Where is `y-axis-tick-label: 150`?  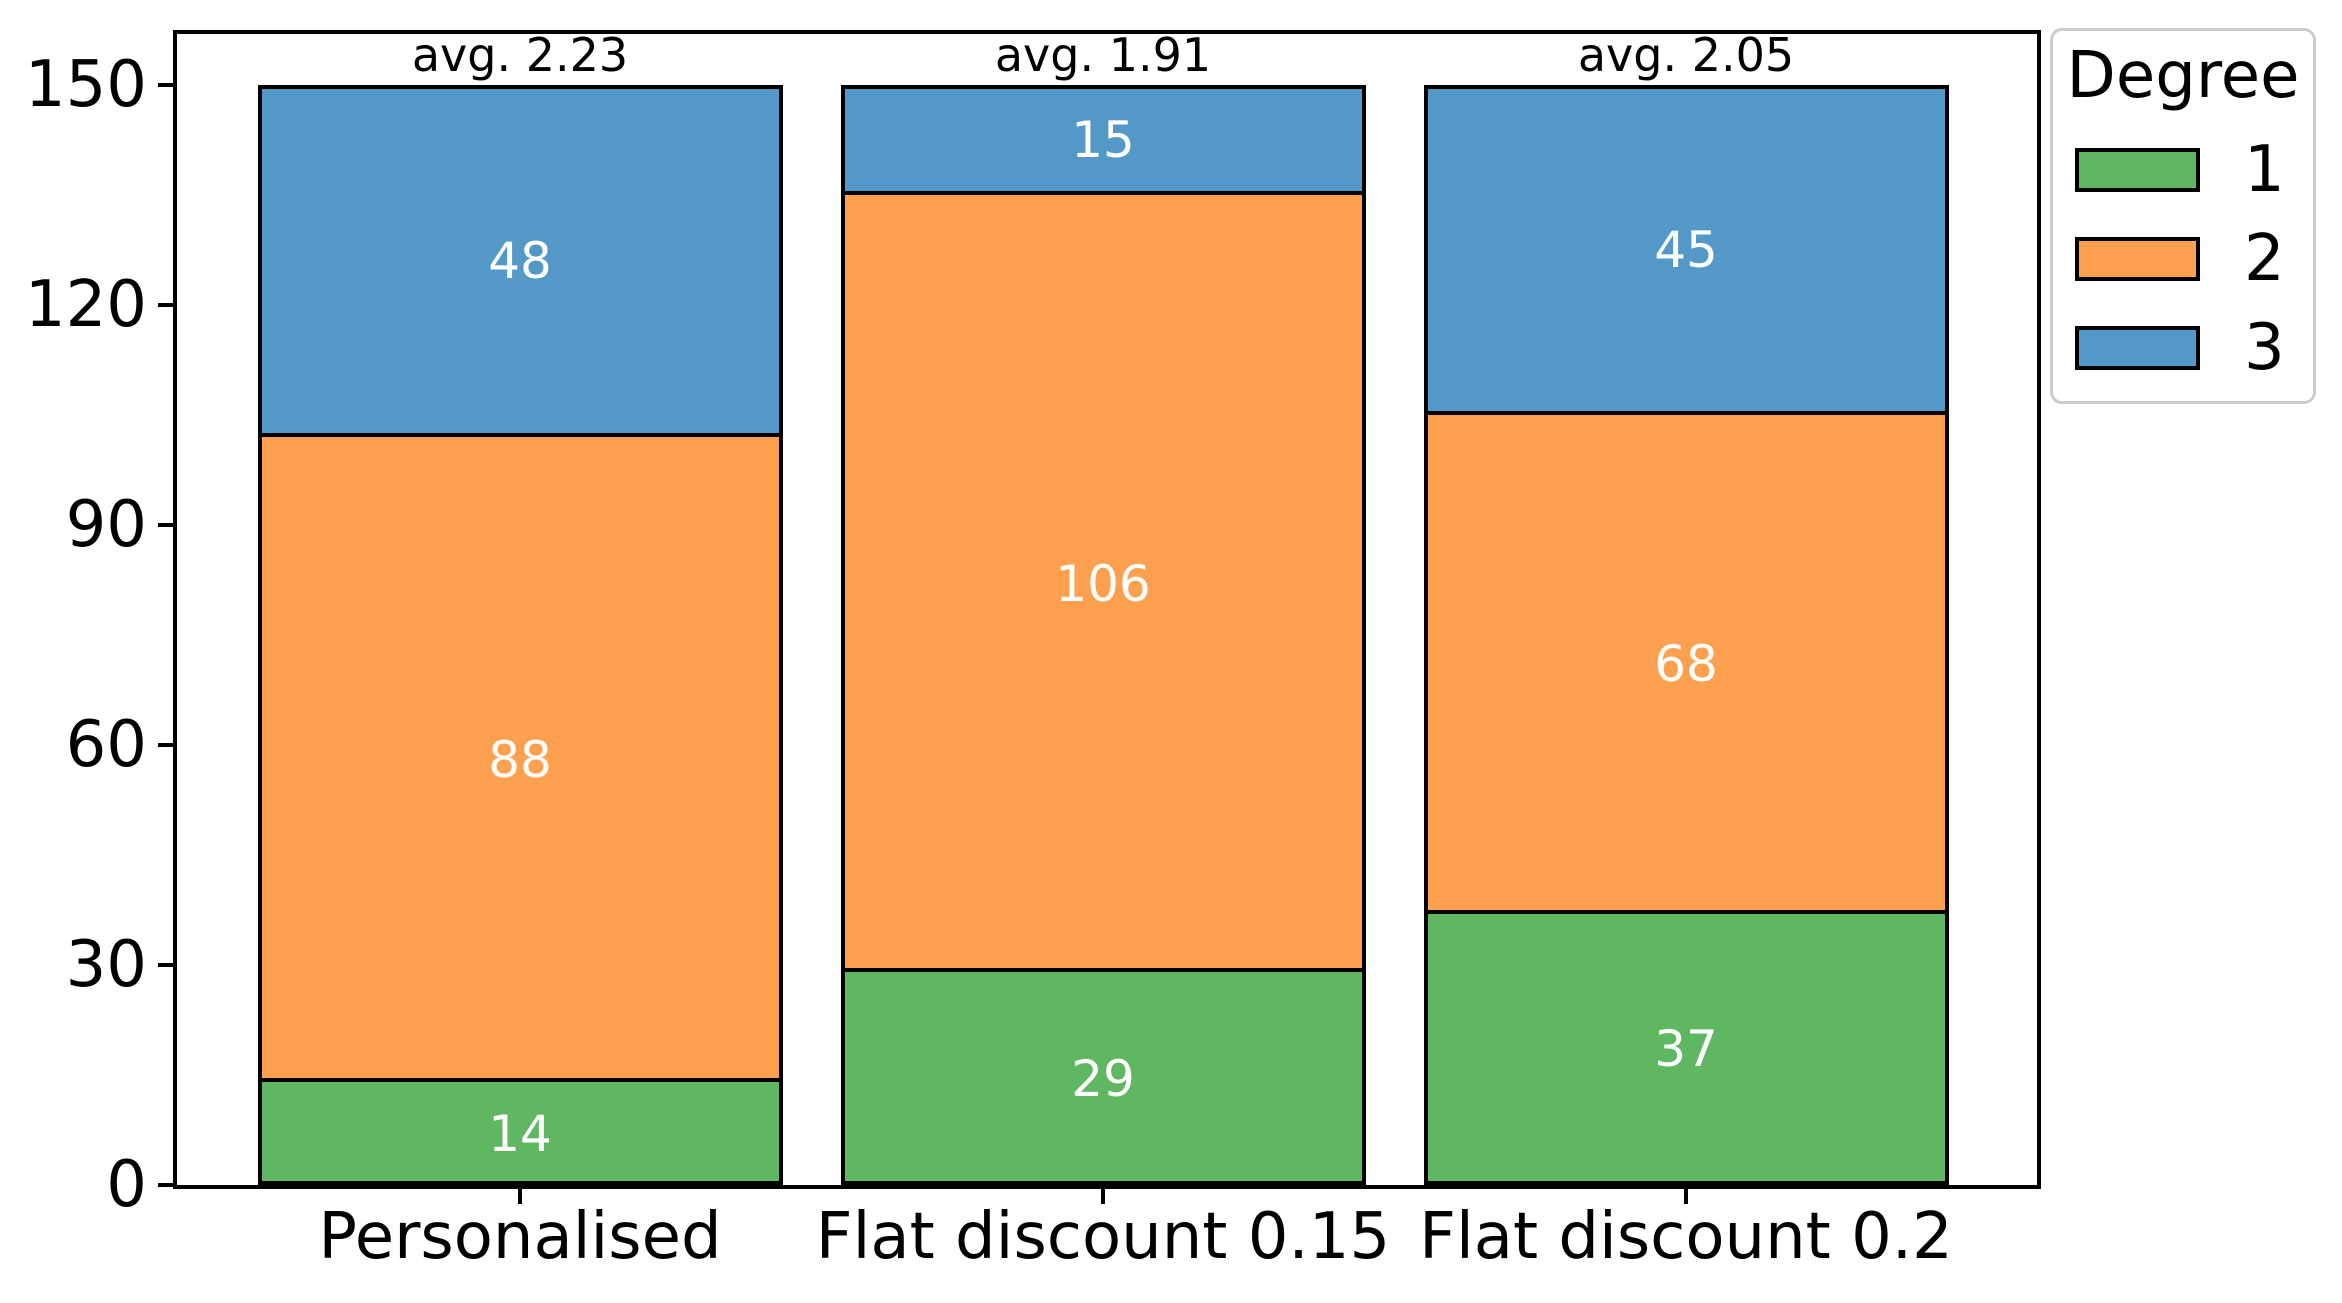
y-axis-tick-label: 150 is located at coordinates (85, 85).